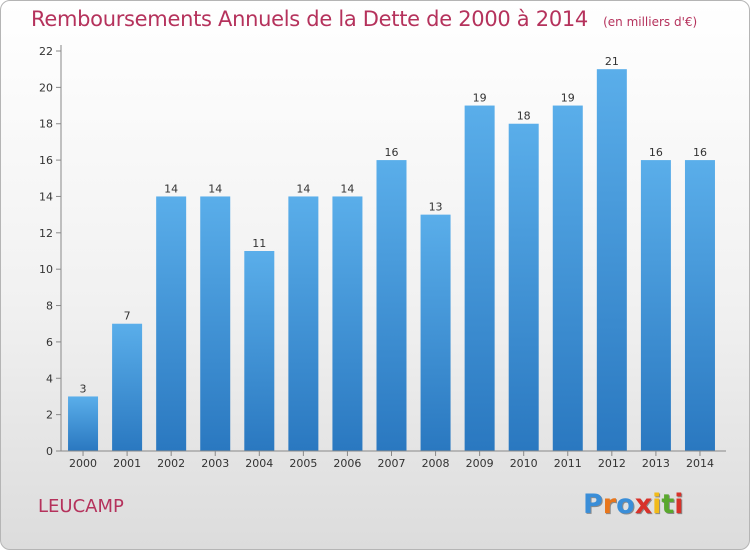 Image resolution: width=750 pixels, height=550 pixels. What do you see at coordinates (303, 463) in the screenshot?
I see `x-tick-label: 2005` at bounding box center [303, 463].